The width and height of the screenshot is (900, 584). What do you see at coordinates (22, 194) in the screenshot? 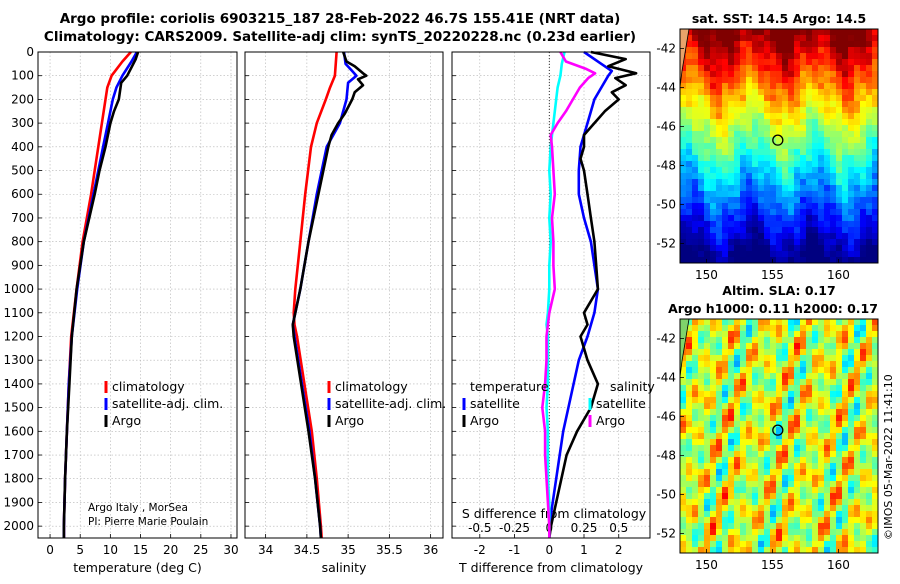
I see `depth-tick-label: 600` at bounding box center [22, 194].